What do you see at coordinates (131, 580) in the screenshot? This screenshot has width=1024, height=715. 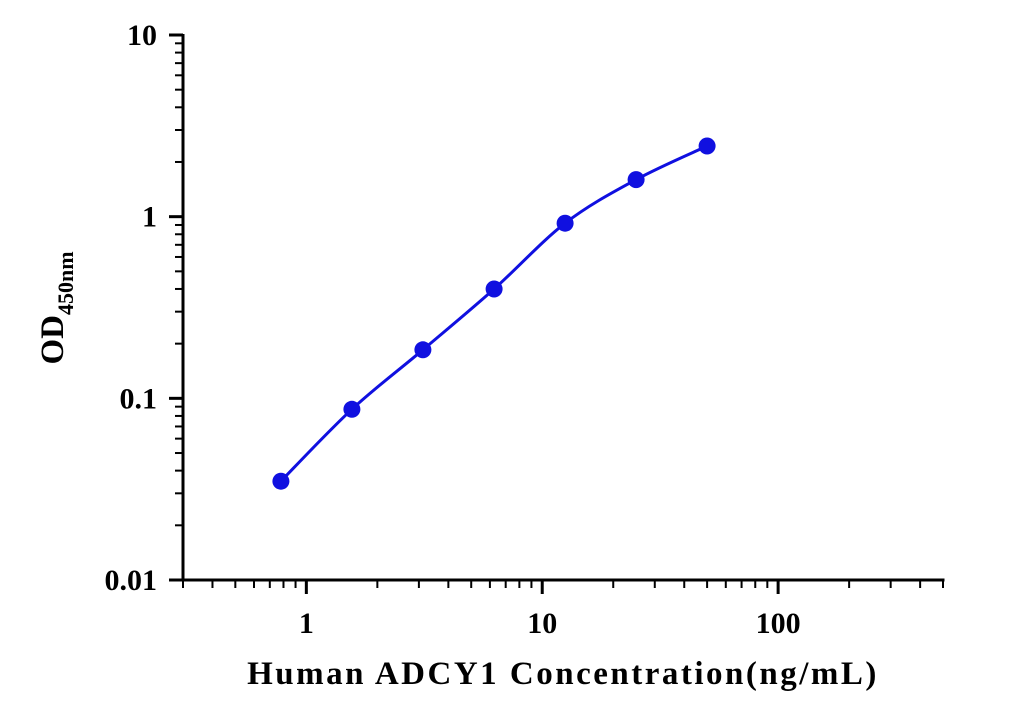 I see `y-tick-label: 0.01` at bounding box center [131, 580].